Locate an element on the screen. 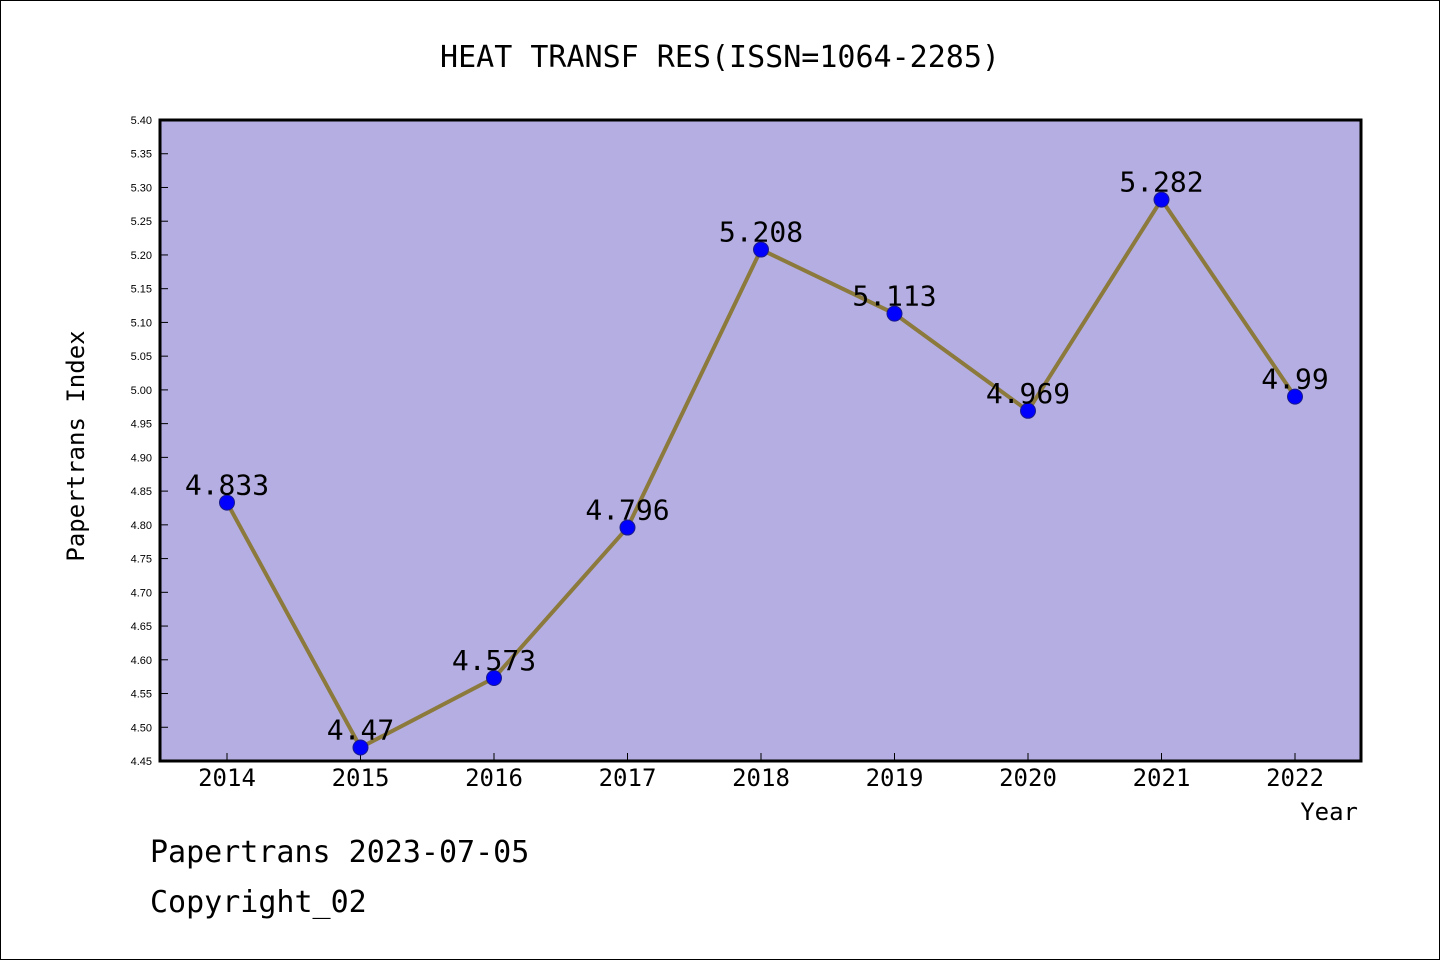 The image size is (1440, 960). data-label: 4.833 is located at coordinates (227, 485).